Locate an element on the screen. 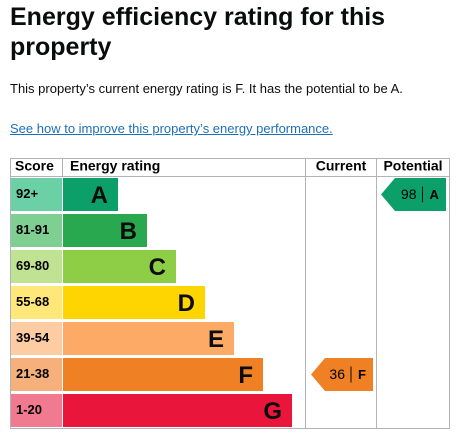 This screenshot has width=459, height=437. score-label: 39-54 is located at coordinates (33, 337).